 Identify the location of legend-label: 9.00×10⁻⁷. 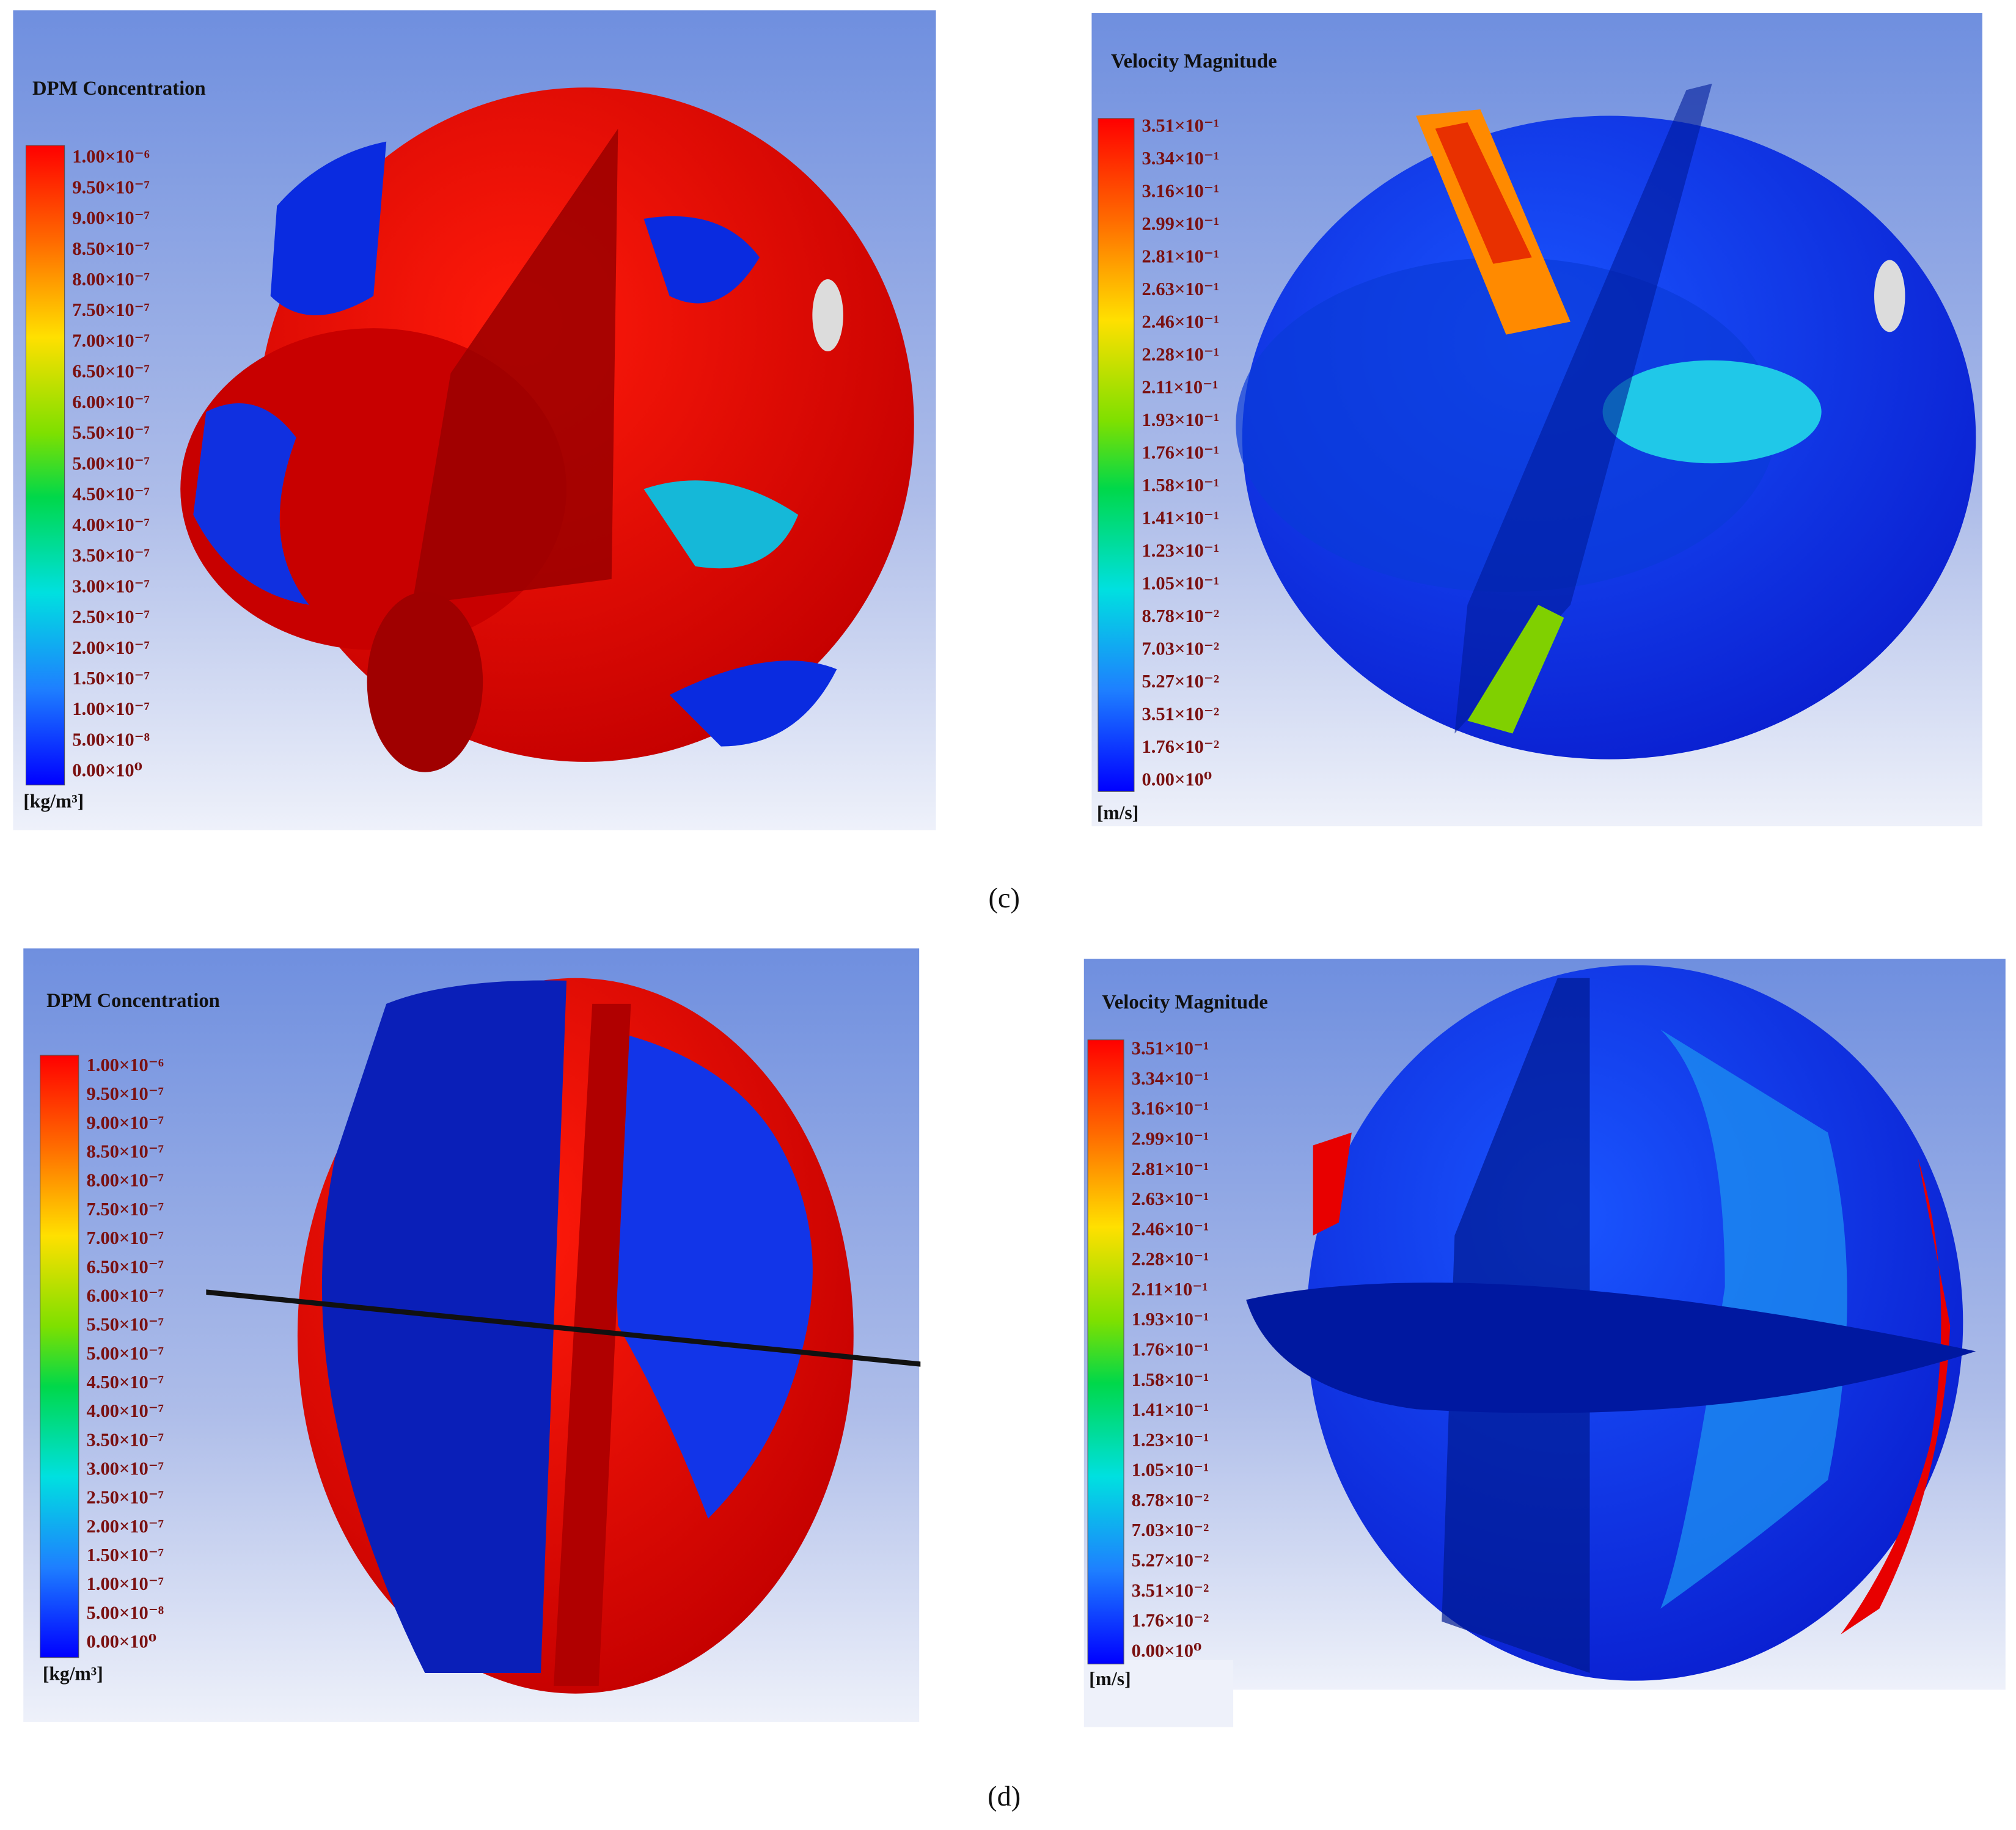
(125, 1122).